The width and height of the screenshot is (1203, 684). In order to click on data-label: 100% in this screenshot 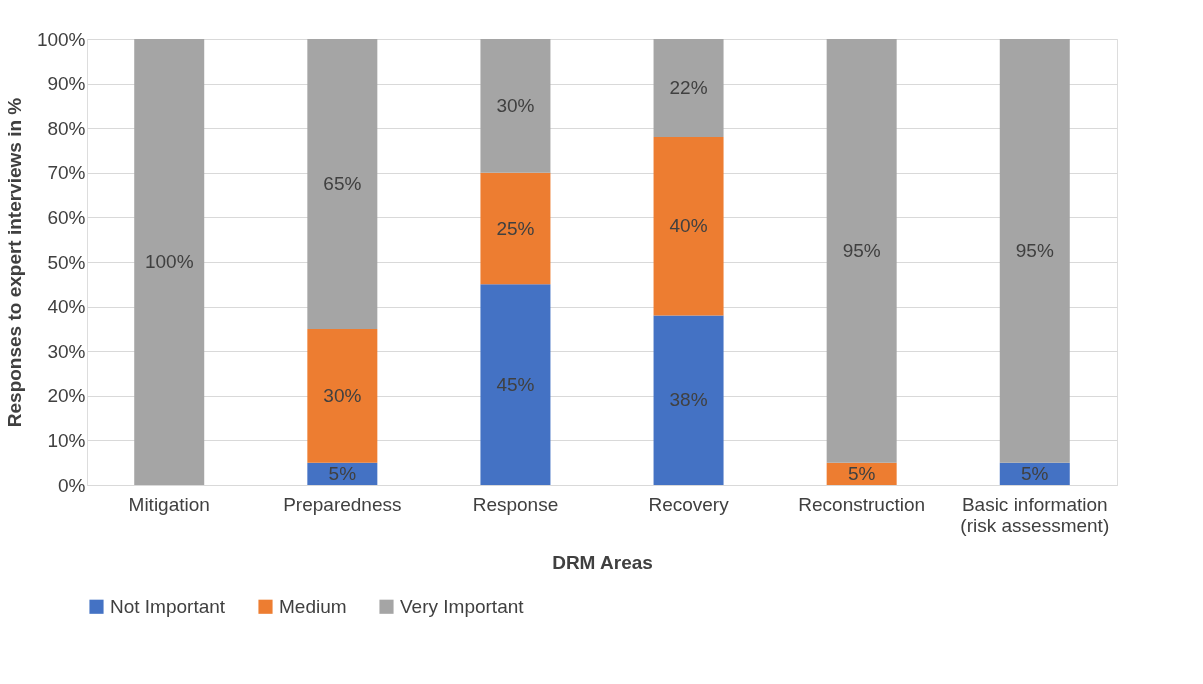, I will do `click(169, 261)`.